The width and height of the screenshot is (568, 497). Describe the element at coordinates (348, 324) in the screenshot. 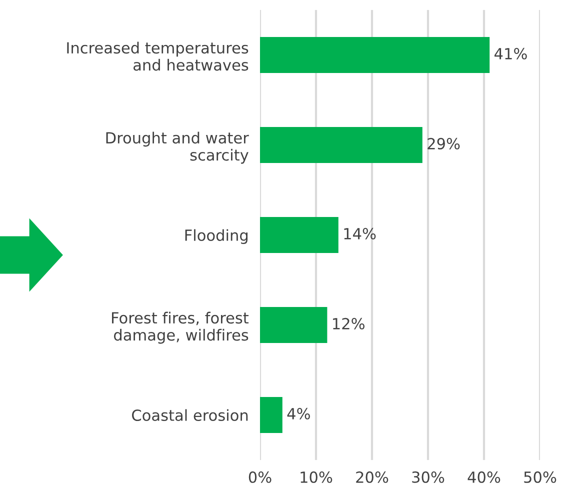

I see `data-label: 12%` at that location.